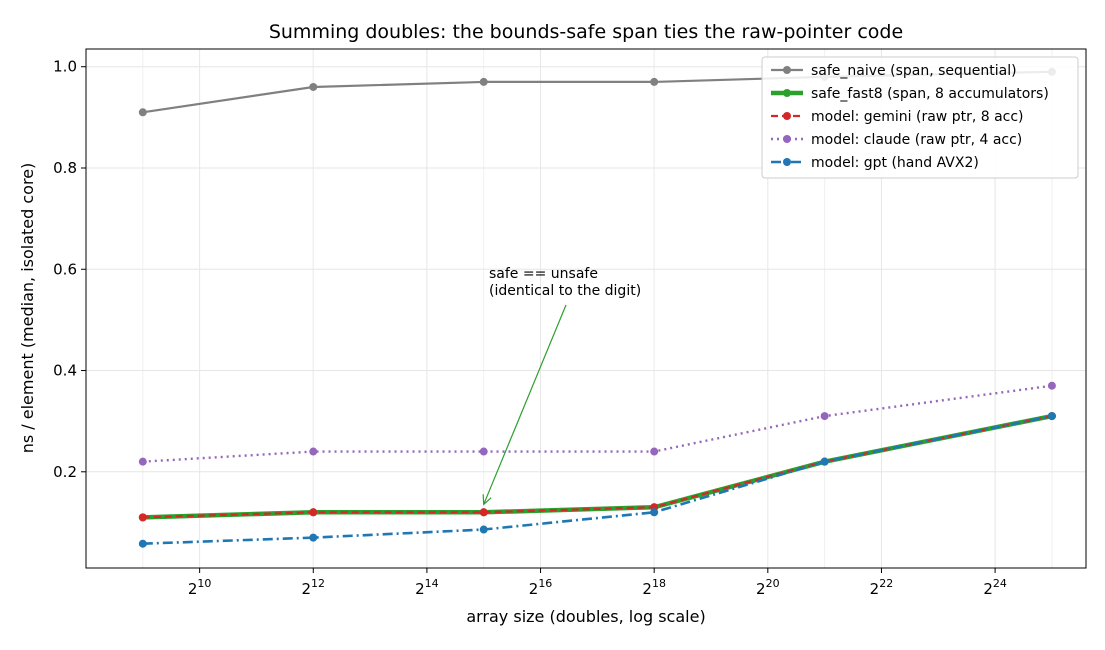 Image resolution: width=1105 pixels, height=650 pixels. What do you see at coordinates (65, 371) in the screenshot?
I see `y-tick-label: 0.4` at bounding box center [65, 371].